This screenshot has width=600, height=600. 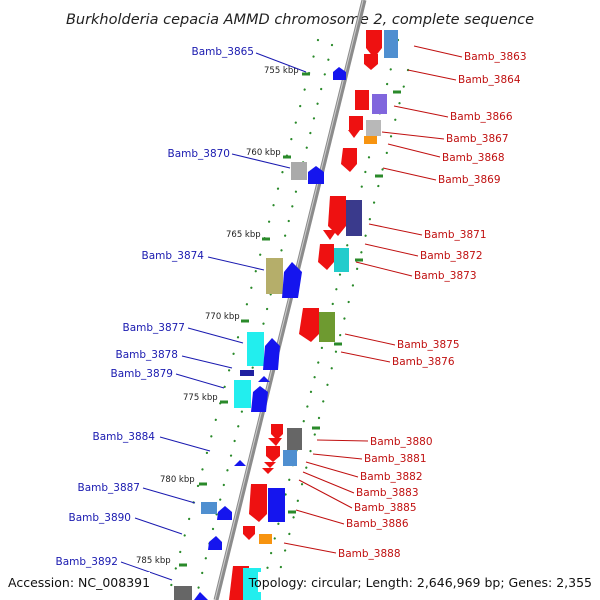 I want to click on gene-box, so click(x=252, y=584).